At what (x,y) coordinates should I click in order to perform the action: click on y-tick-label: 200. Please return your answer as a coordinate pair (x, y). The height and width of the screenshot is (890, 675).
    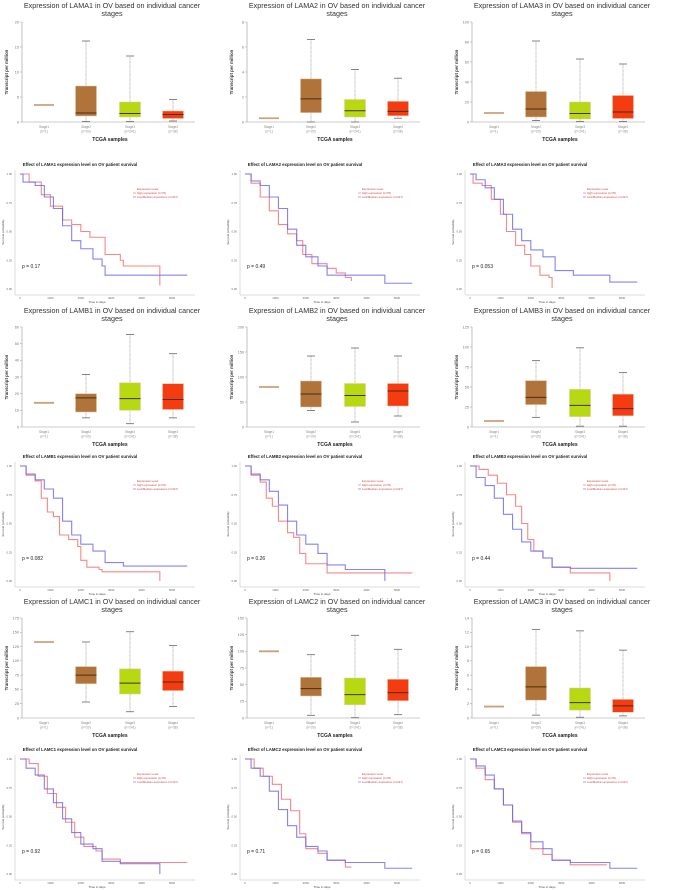
    Looking at the image, I should click on (241, 327).